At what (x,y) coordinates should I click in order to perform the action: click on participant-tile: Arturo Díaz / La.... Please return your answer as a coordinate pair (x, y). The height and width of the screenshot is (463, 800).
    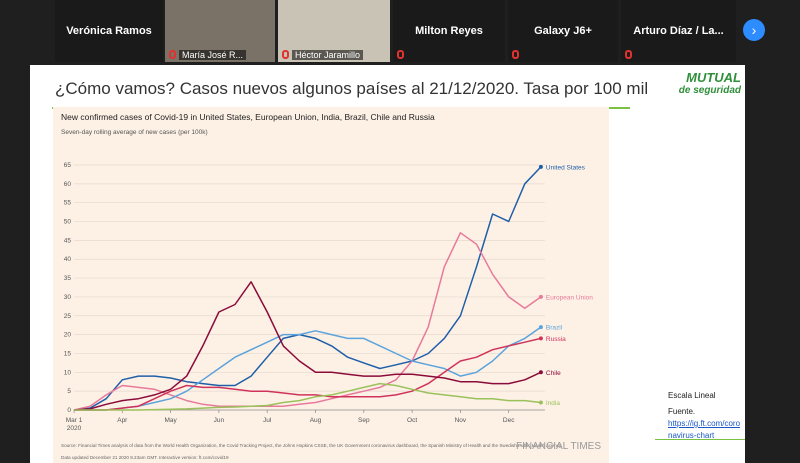
    Looking at the image, I should click on (678, 31).